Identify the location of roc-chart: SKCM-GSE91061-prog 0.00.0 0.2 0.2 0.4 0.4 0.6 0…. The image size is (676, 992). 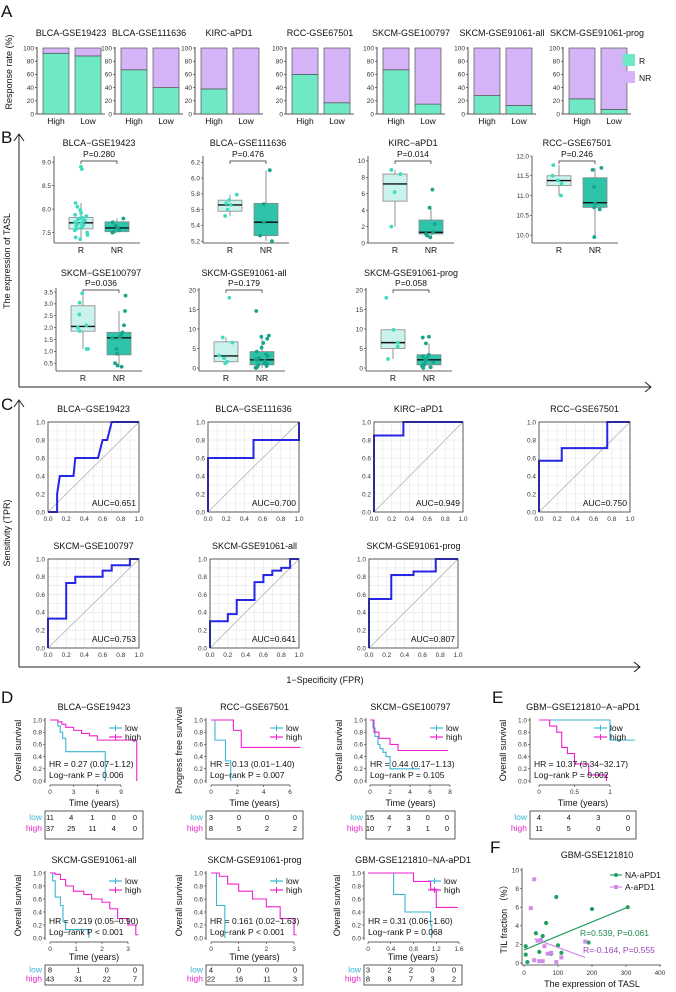
(410, 600).